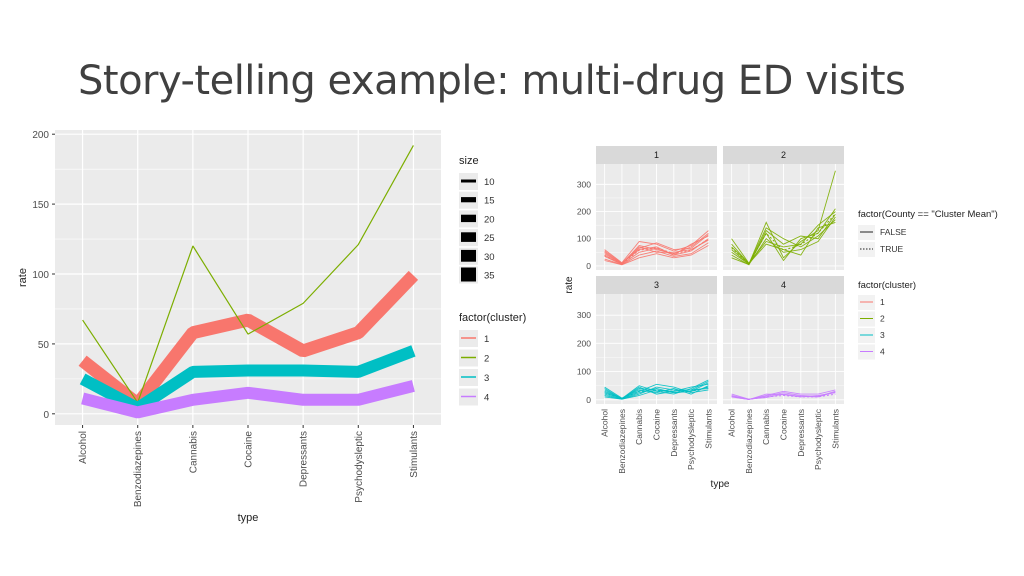 The image size is (1024, 576). What do you see at coordinates (193, 452) in the screenshot?
I see `main-x-tick-label: Cannabis` at bounding box center [193, 452].